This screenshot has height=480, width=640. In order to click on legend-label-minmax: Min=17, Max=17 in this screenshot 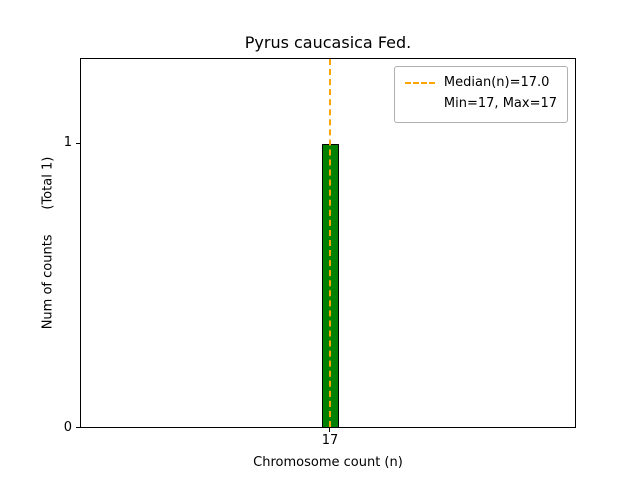, I will do `click(500, 103)`.